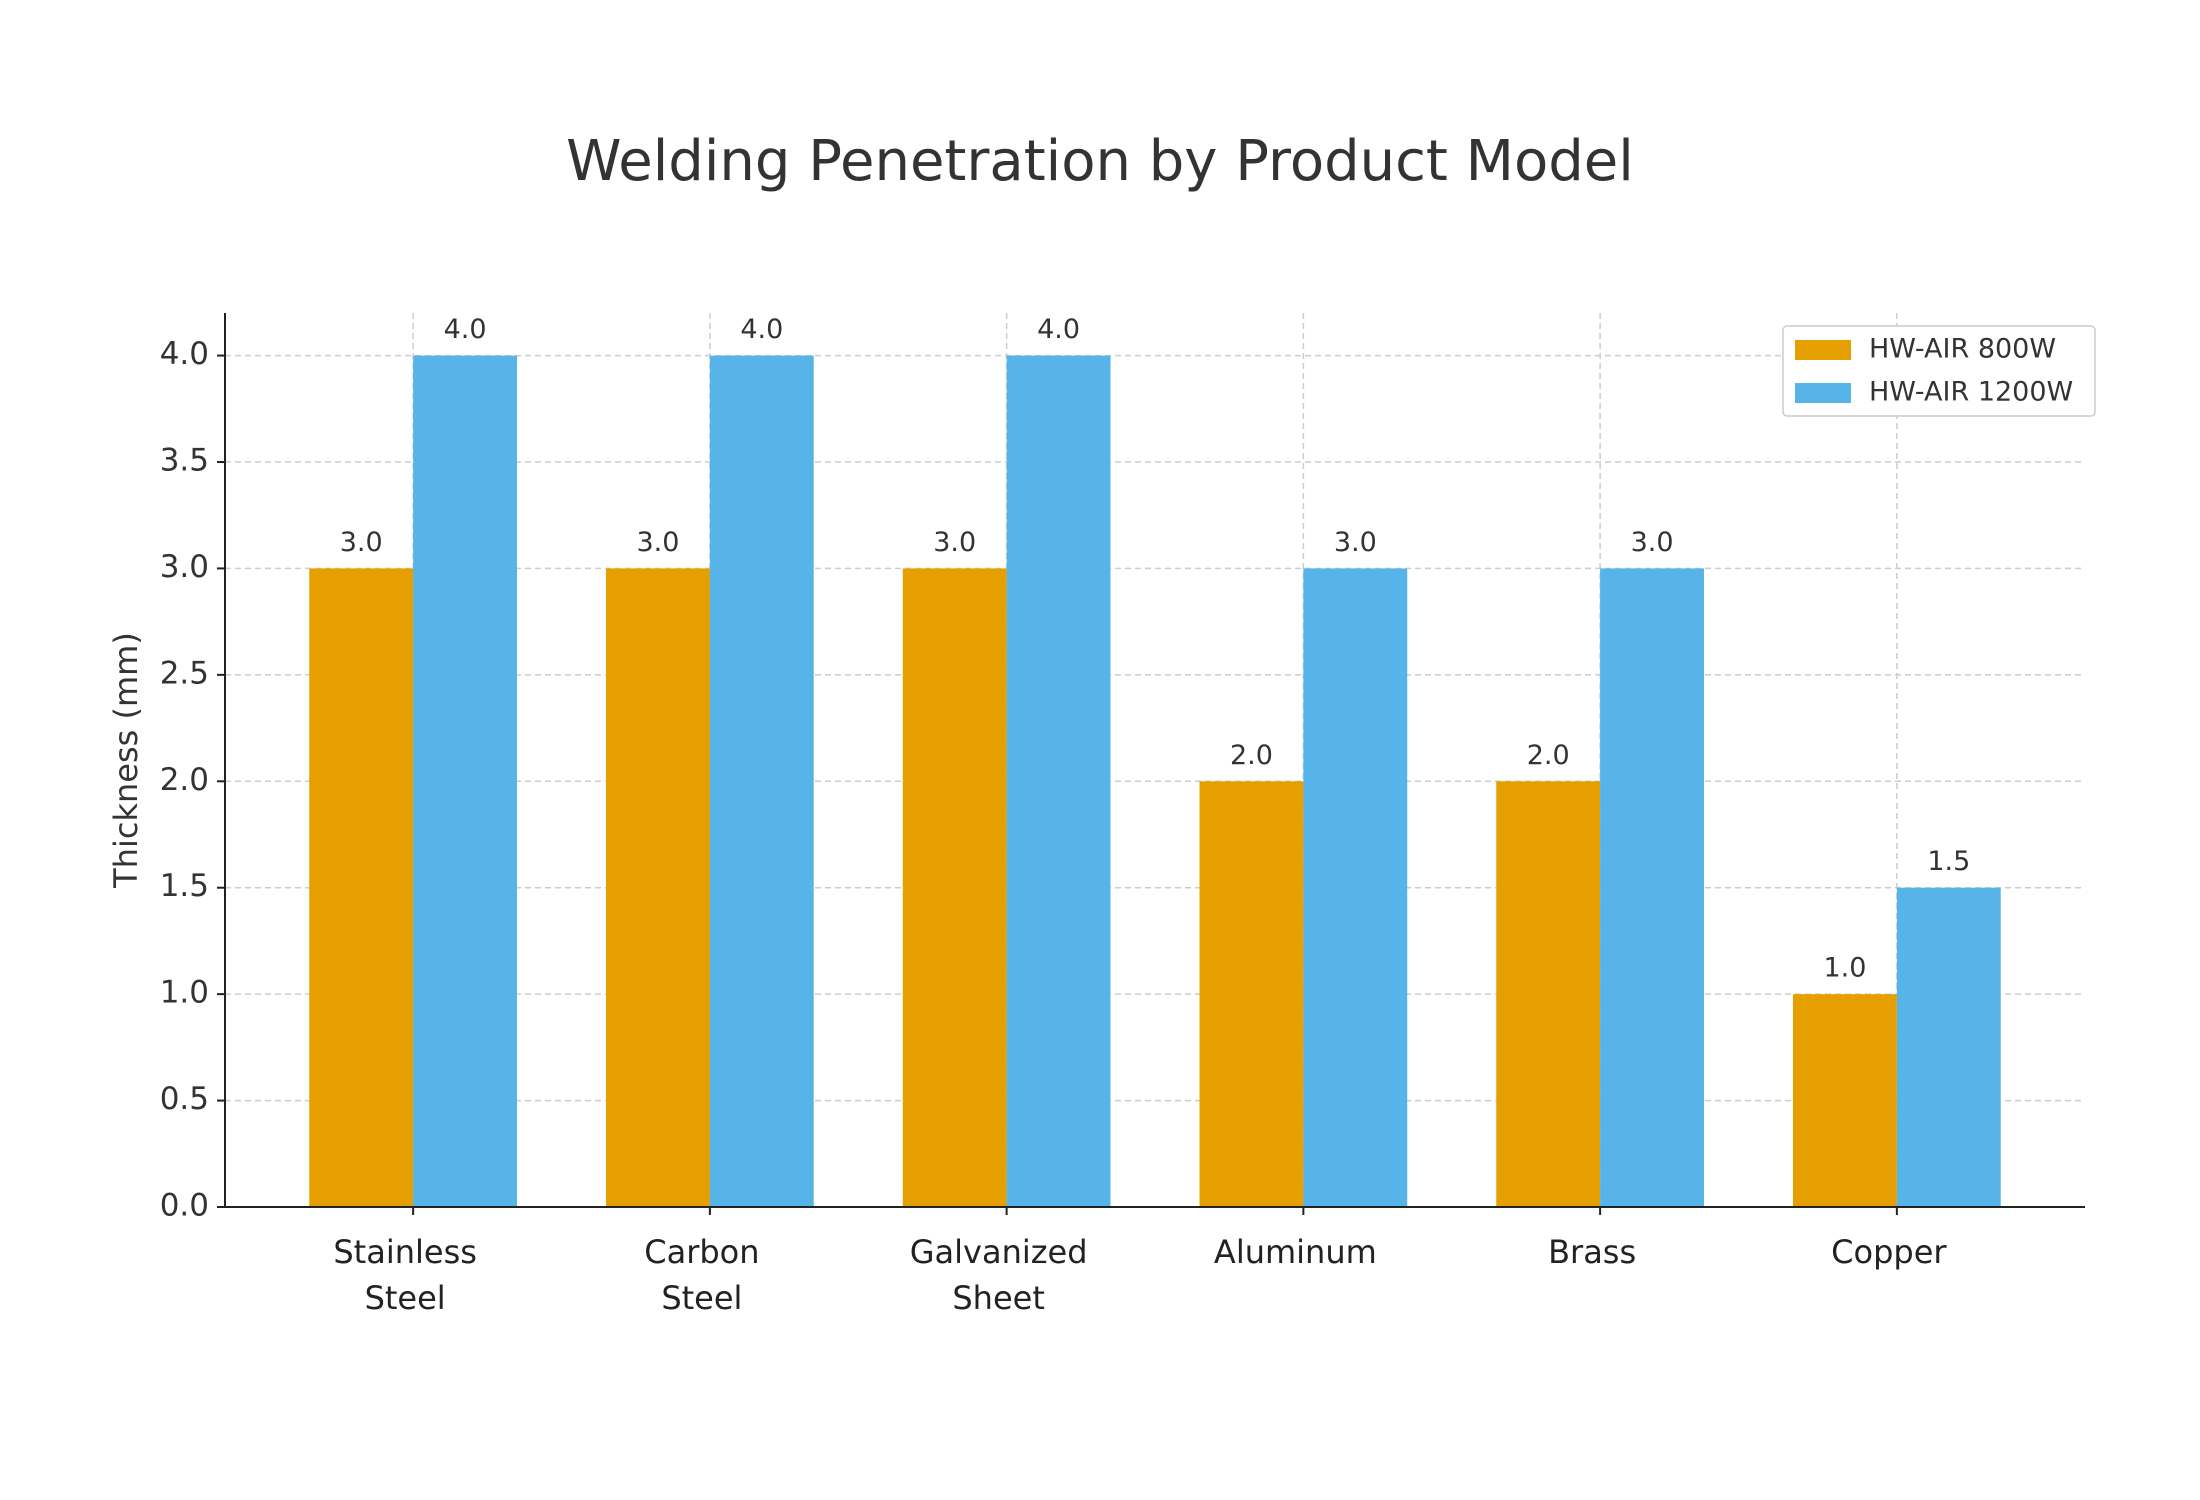 The image size is (2200, 1500). I want to click on y-axis-label: Thickness (mm), so click(126, 760).